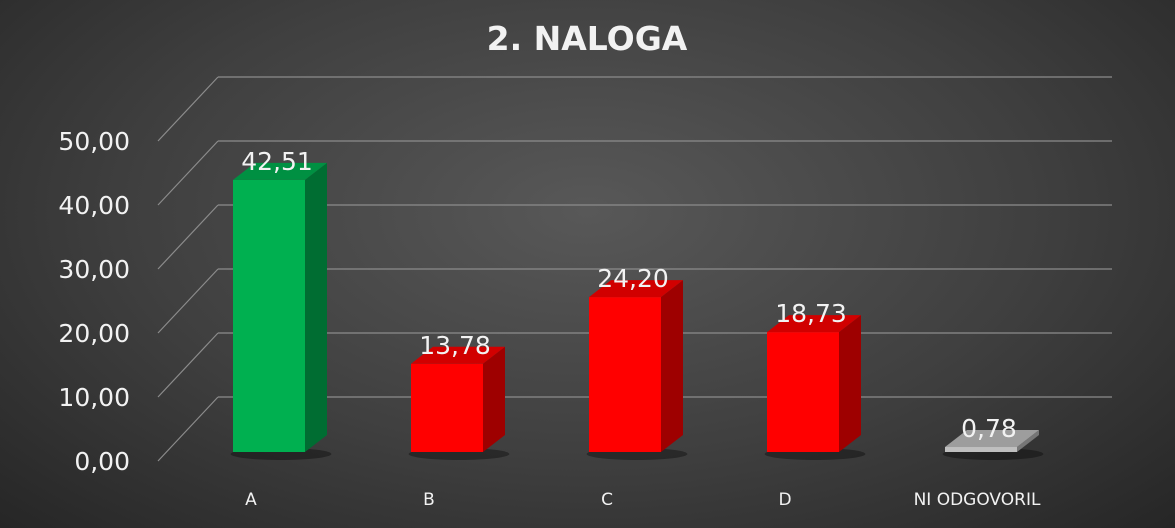 Image resolution: width=1175 pixels, height=528 pixels. I want to click on bar-ni-odgovoril, so click(993, 445).